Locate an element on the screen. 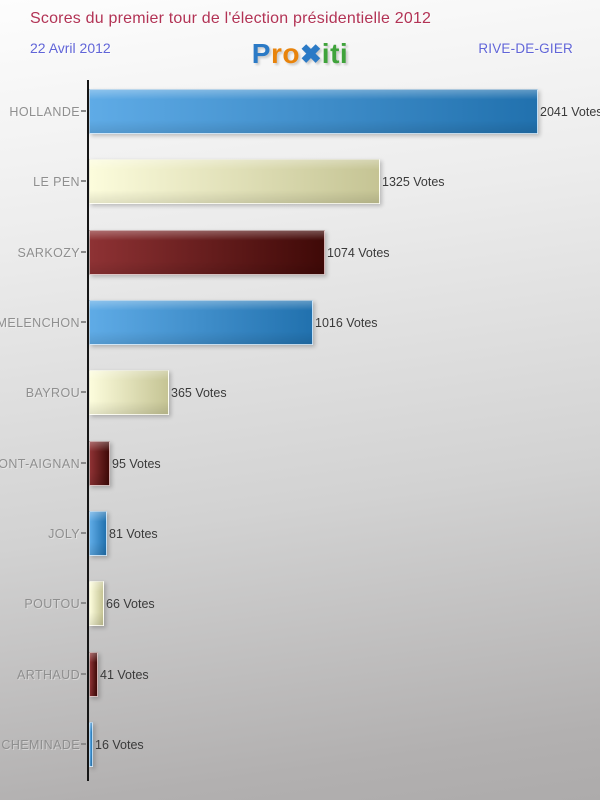 This screenshot has height=800, width=600. votes-value: 2041 Votes is located at coordinates (570, 111).